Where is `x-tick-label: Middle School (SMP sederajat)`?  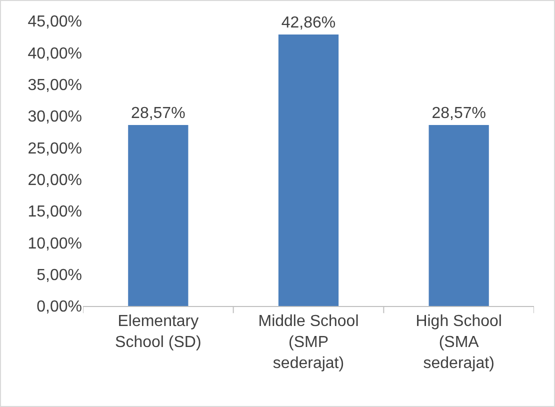
x-tick-label: Middle School (SMP sederajat) is located at coordinates (308, 342).